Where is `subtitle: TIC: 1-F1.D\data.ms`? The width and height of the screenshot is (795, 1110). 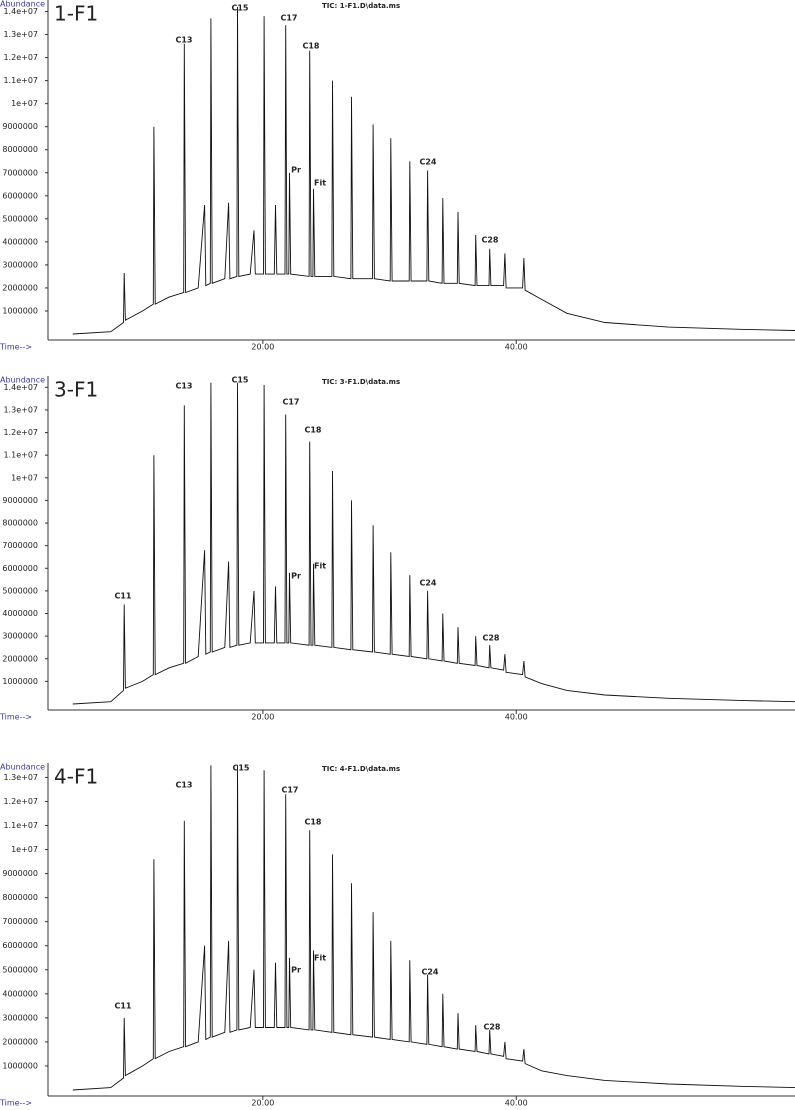 subtitle: TIC: 1-F1.D\data.ms is located at coordinates (361, 6).